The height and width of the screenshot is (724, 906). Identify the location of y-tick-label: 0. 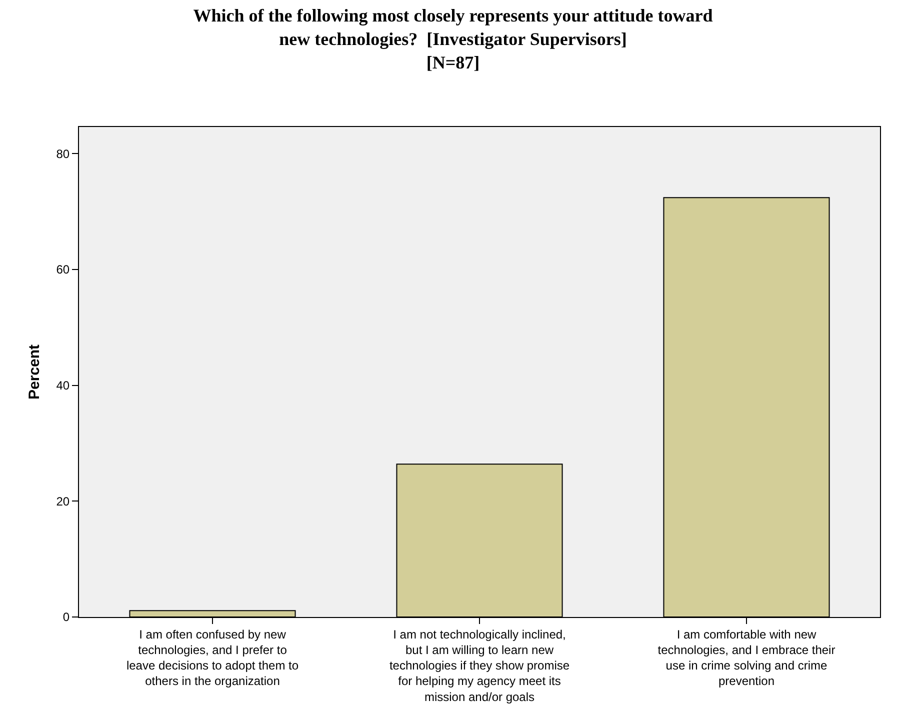
(66, 617).